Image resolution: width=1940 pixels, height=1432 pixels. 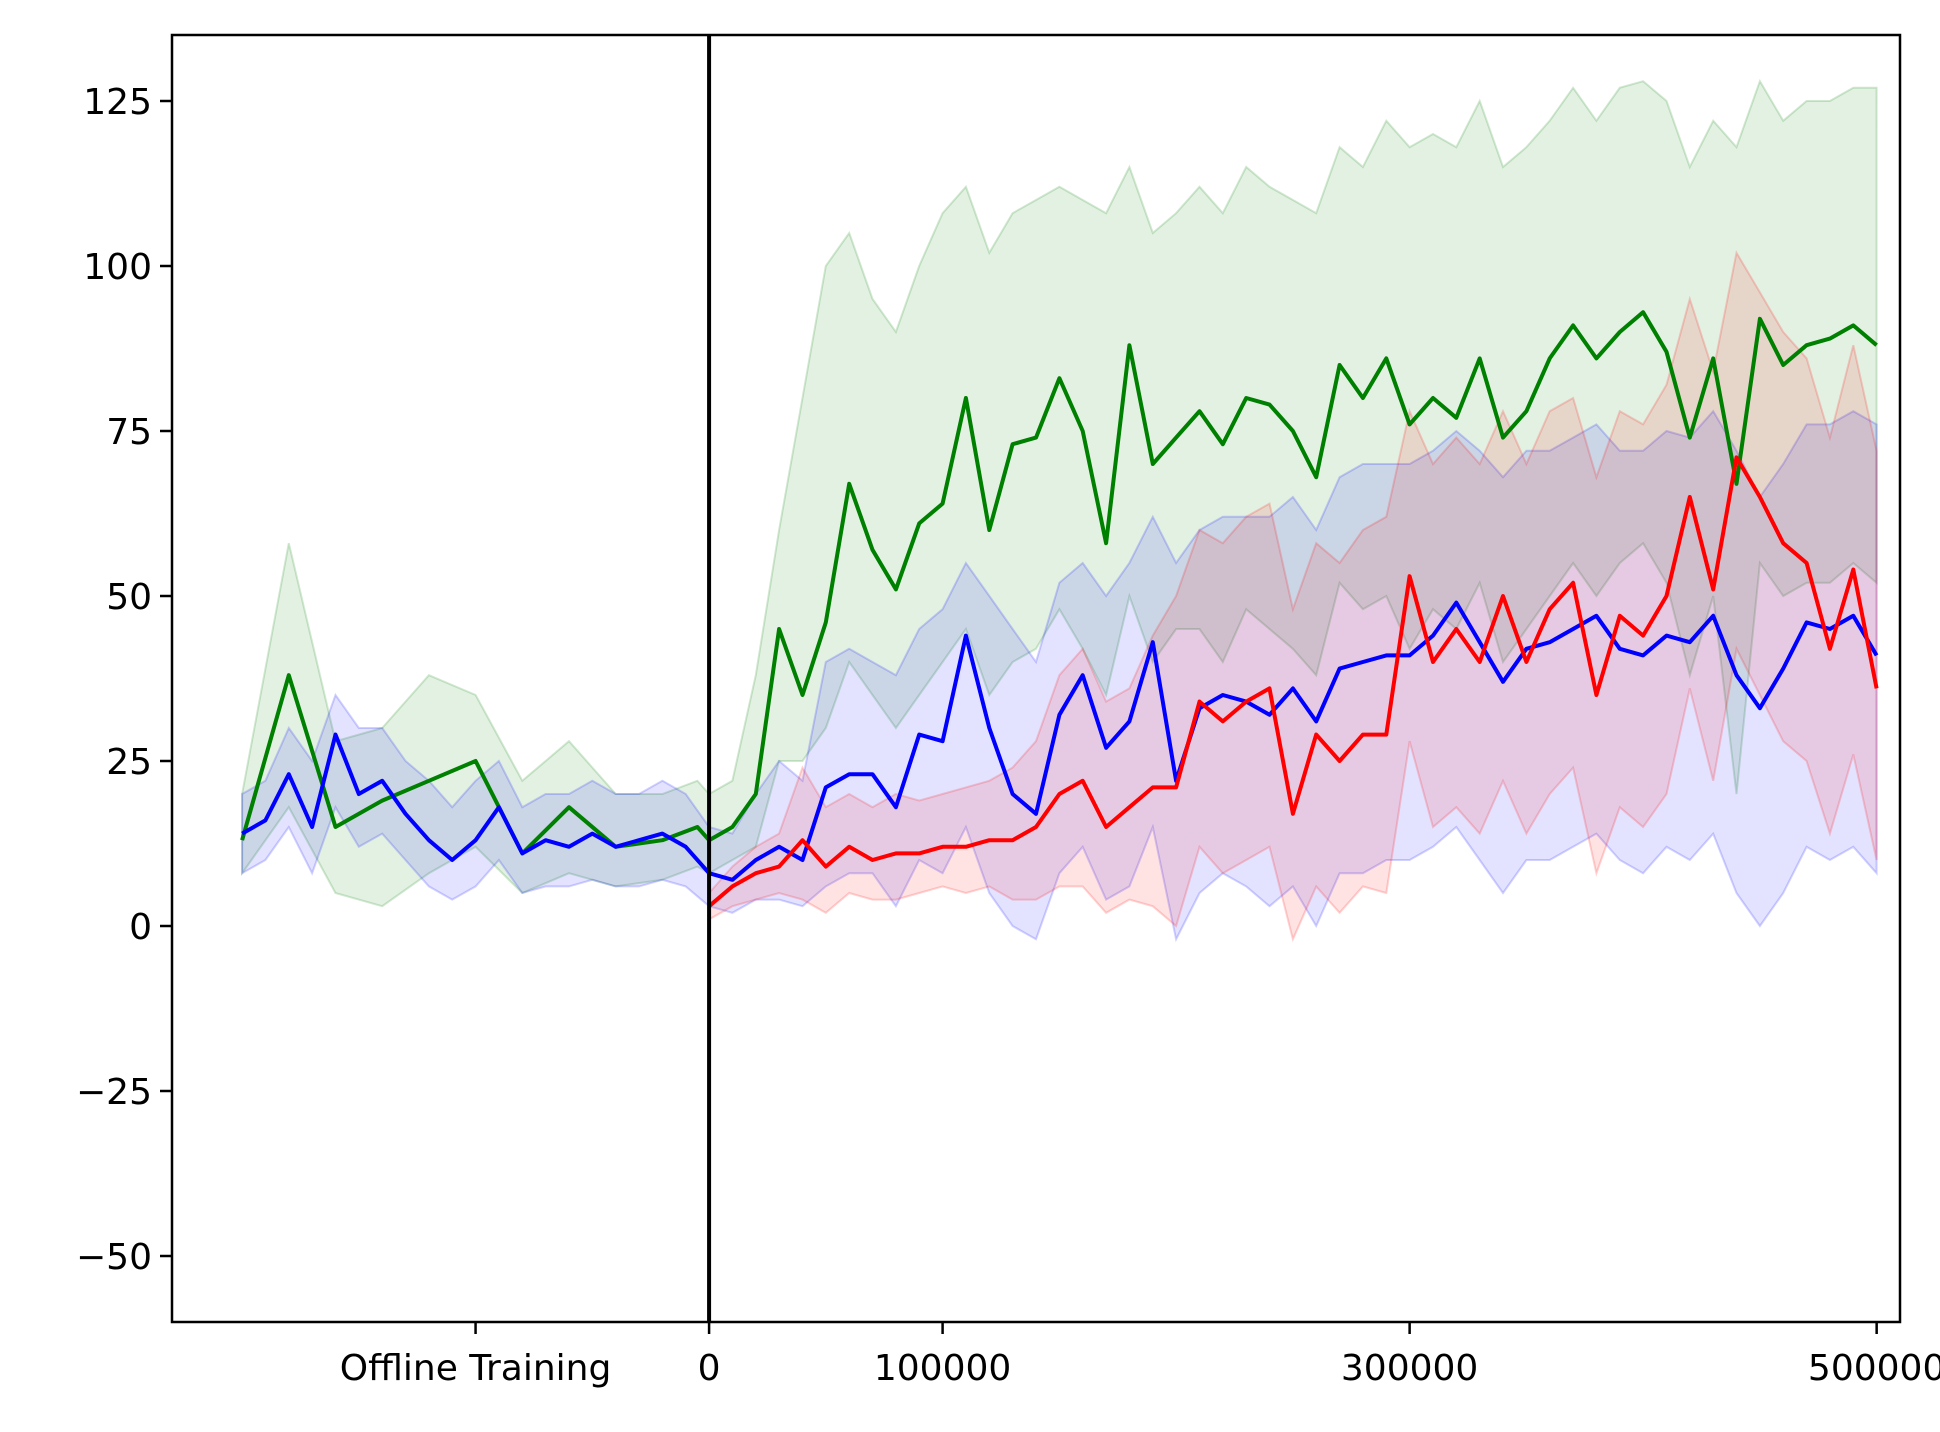 What do you see at coordinates (1874, 1368) in the screenshot?
I see `x-tick-label: 500000` at bounding box center [1874, 1368].